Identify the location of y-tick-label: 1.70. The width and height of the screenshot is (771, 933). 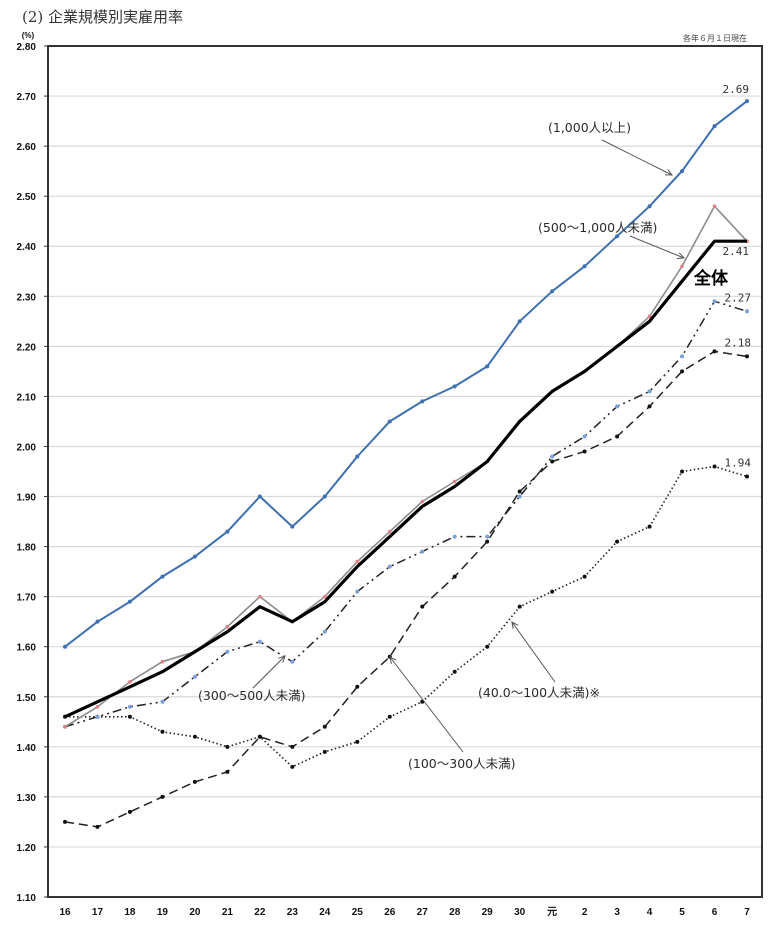
(27, 598).